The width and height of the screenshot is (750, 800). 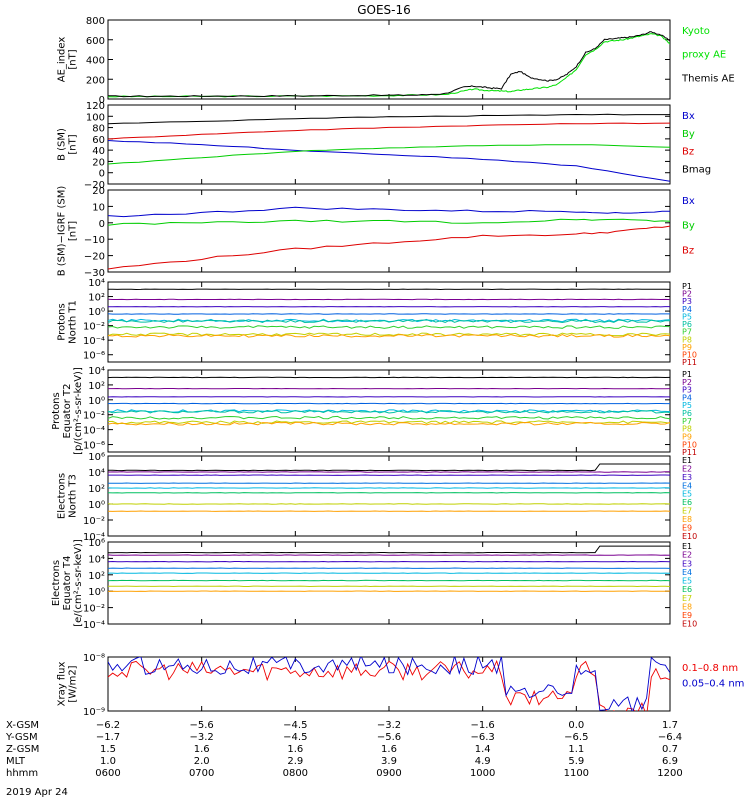 I want to click on y-tick-label: 10⁻⁸, so click(x=94, y=658).